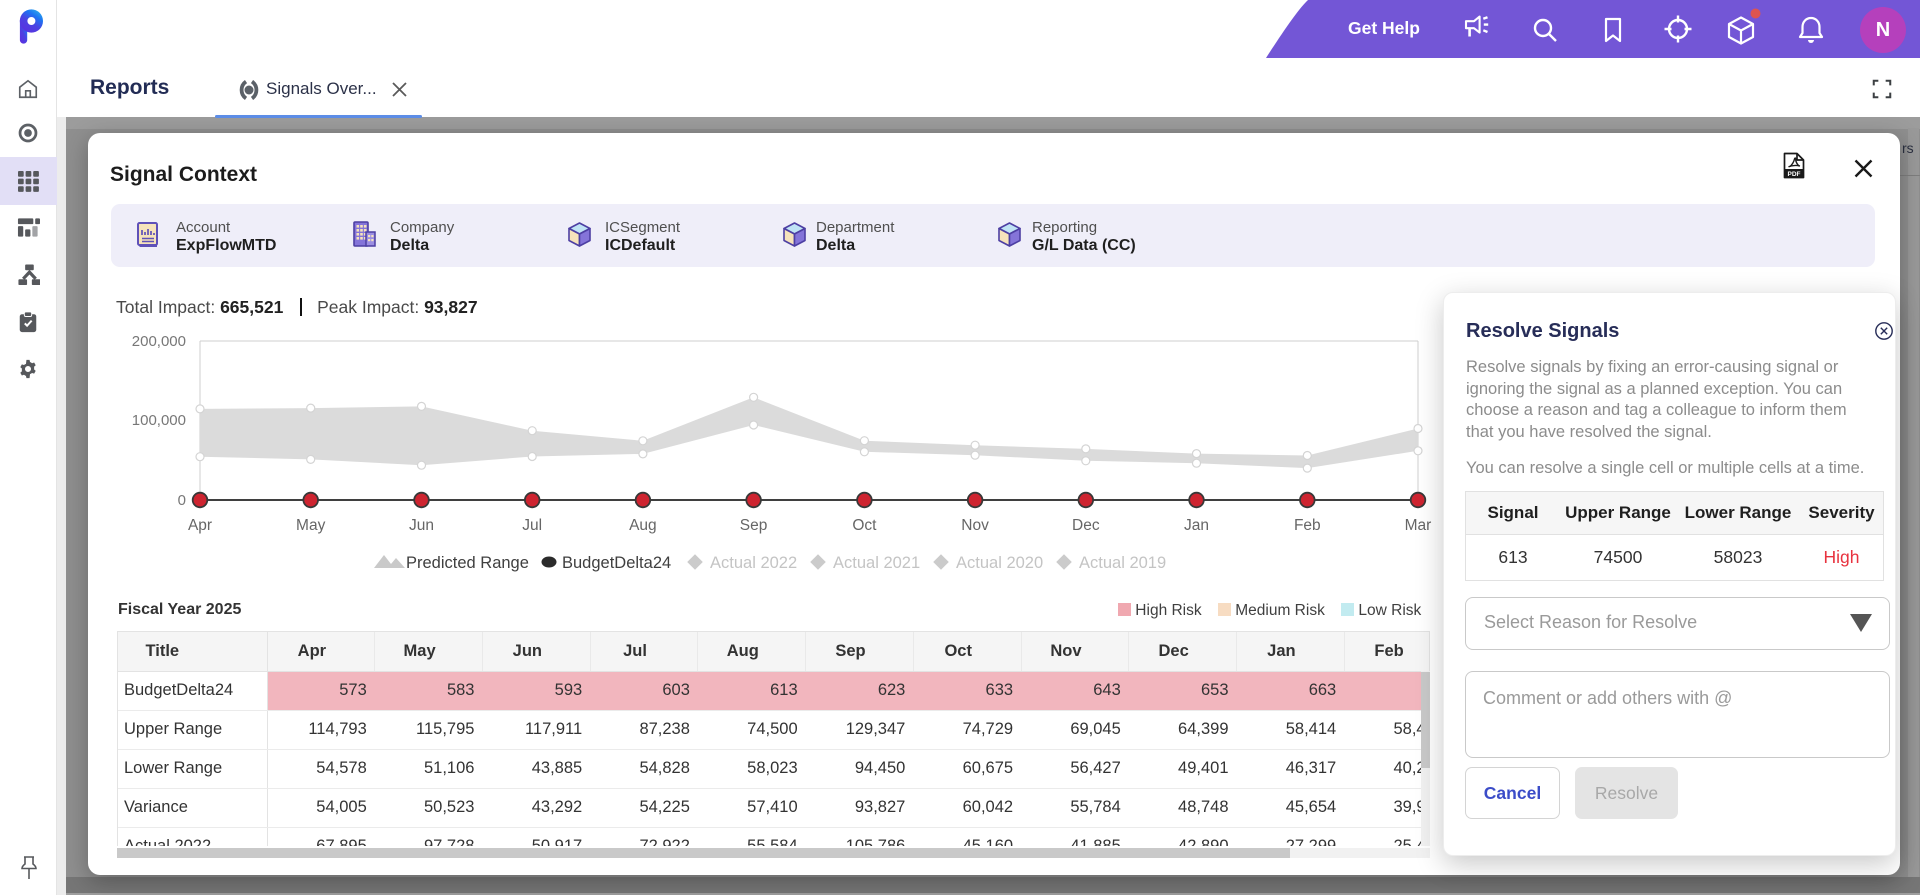 This screenshot has width=1920, height=895. What do you see at coordinates (1196, 525) in the screenshot?
I see `svg-text: Jan` at bounding box center [1196, 525].